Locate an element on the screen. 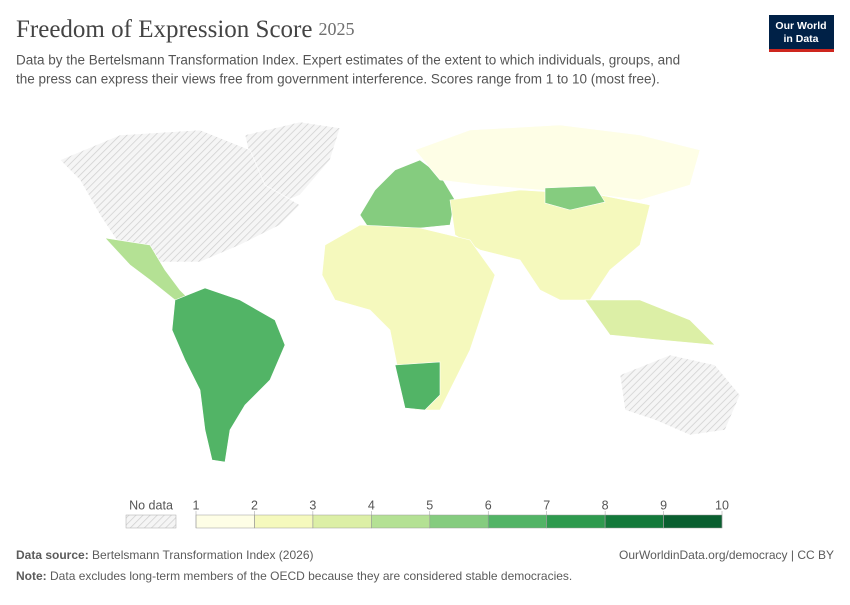  legend-tick-label: 2 is located at coordinates (254, 505).